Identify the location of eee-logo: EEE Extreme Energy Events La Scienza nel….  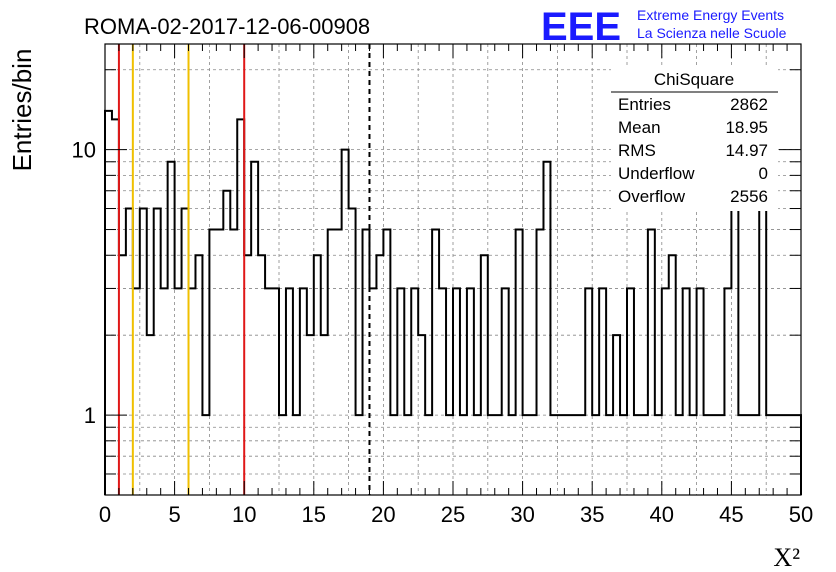
(664, 27).